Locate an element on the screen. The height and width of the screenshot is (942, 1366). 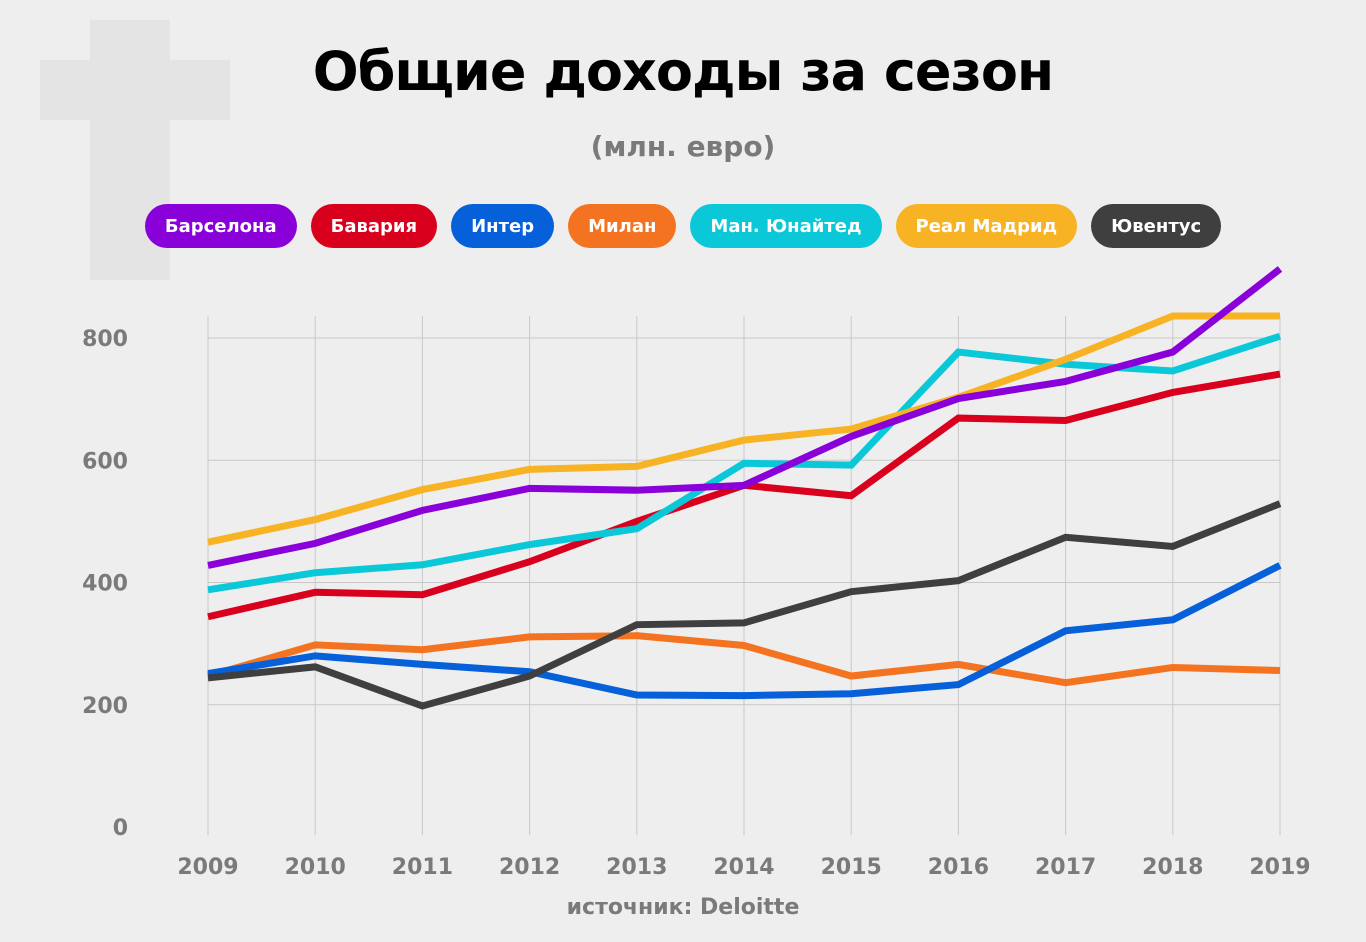
legend-item: Барселона is located at coordinates (220, 226).